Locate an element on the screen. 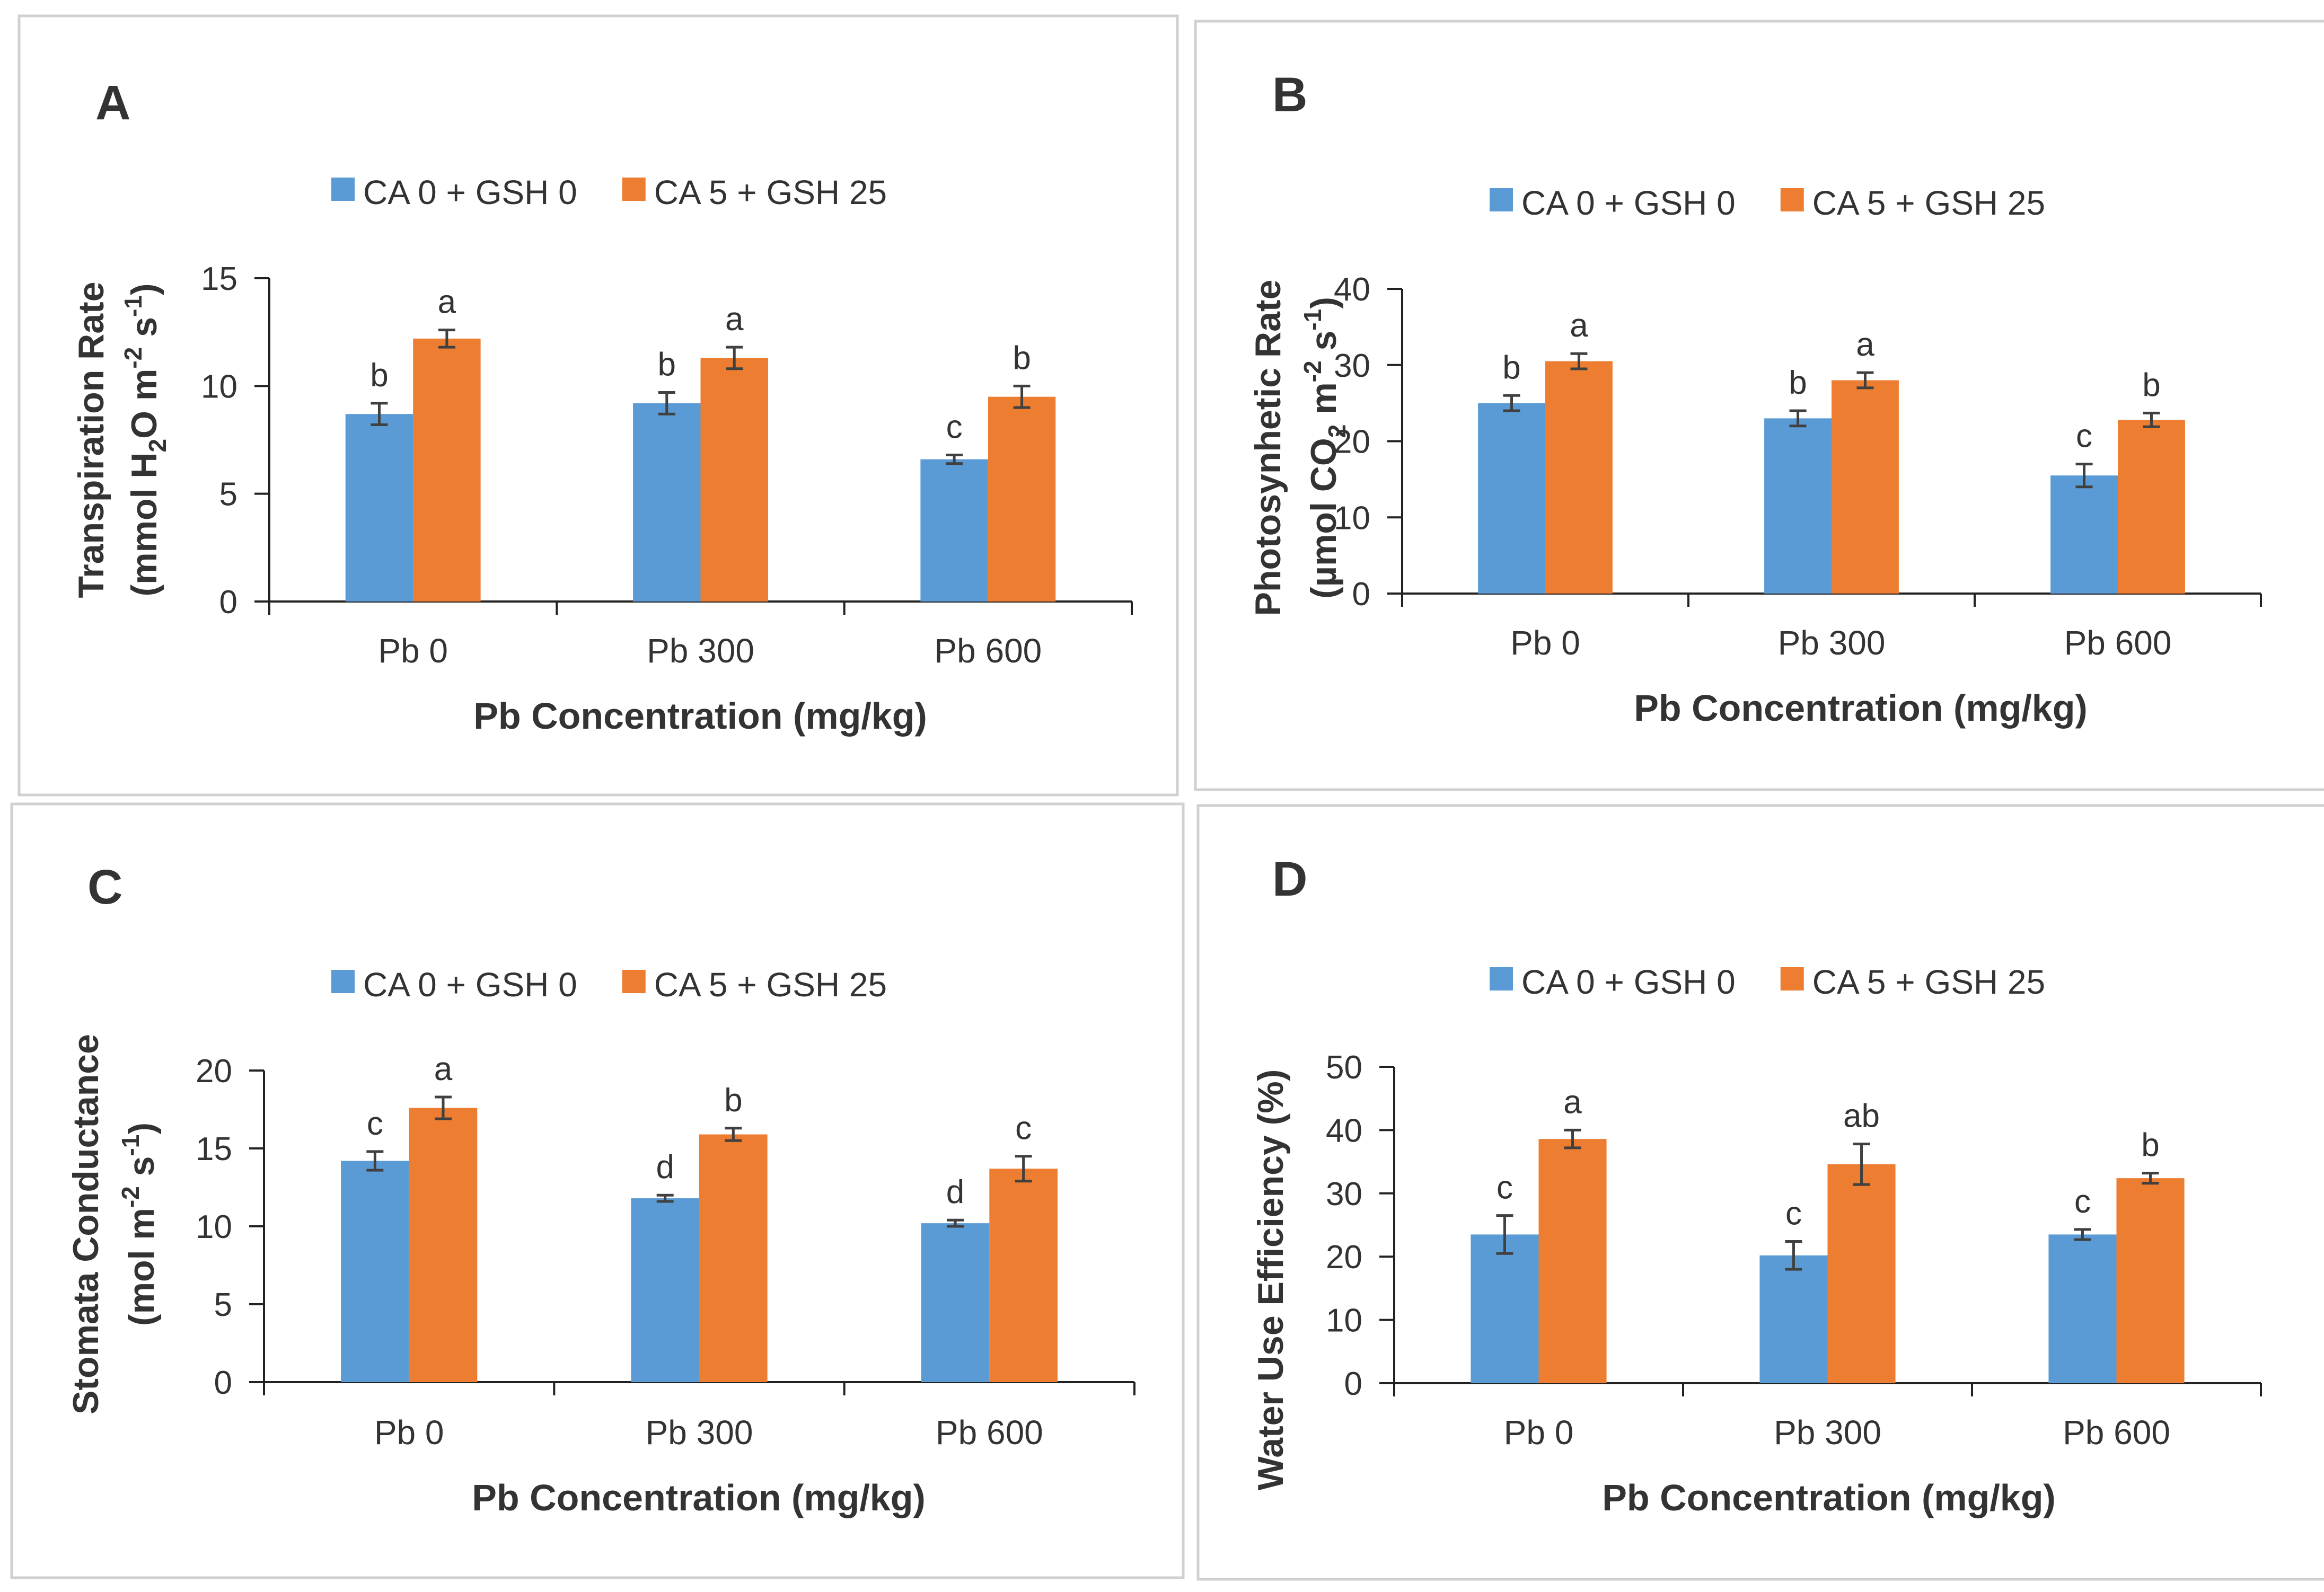 The height and width of the screenshot is (1592, 2324). x-tick-label: Pb 600 is located at coordinates (2116, 1432).